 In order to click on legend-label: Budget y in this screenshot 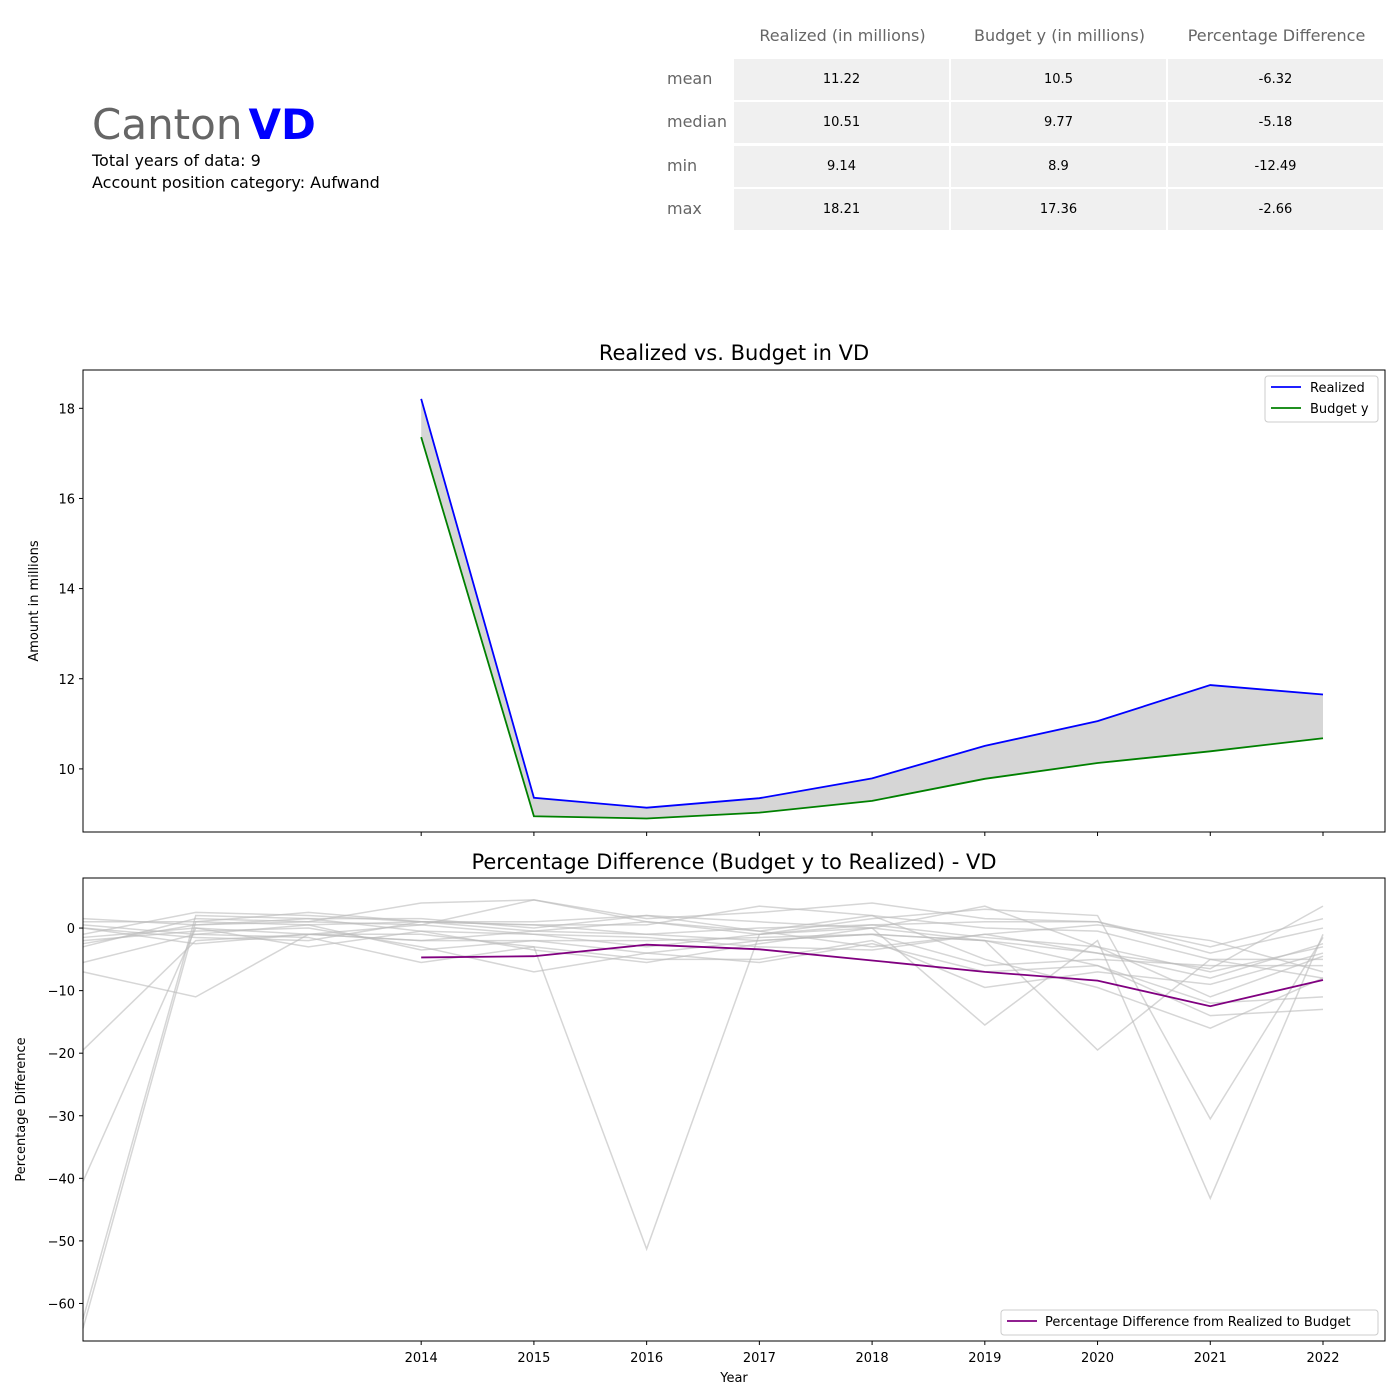, I will do `click(1339, 409)`.